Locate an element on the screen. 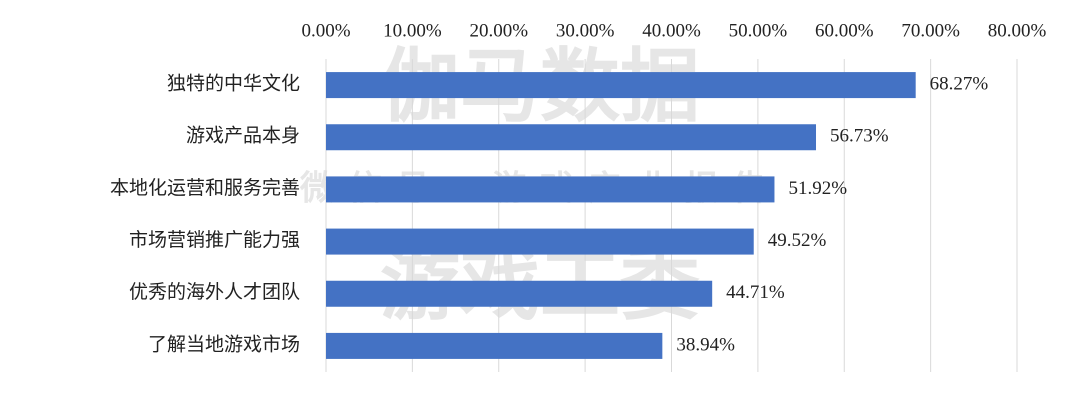 This screenshot has height=402, width=1080. x-tick-label: 70.00% is located at coordinates (930, 30).